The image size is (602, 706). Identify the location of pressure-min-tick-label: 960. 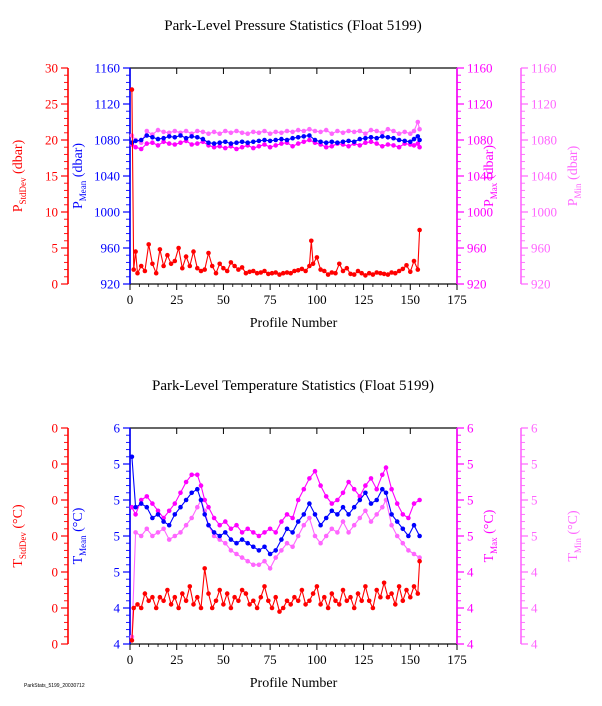
(541, 248).